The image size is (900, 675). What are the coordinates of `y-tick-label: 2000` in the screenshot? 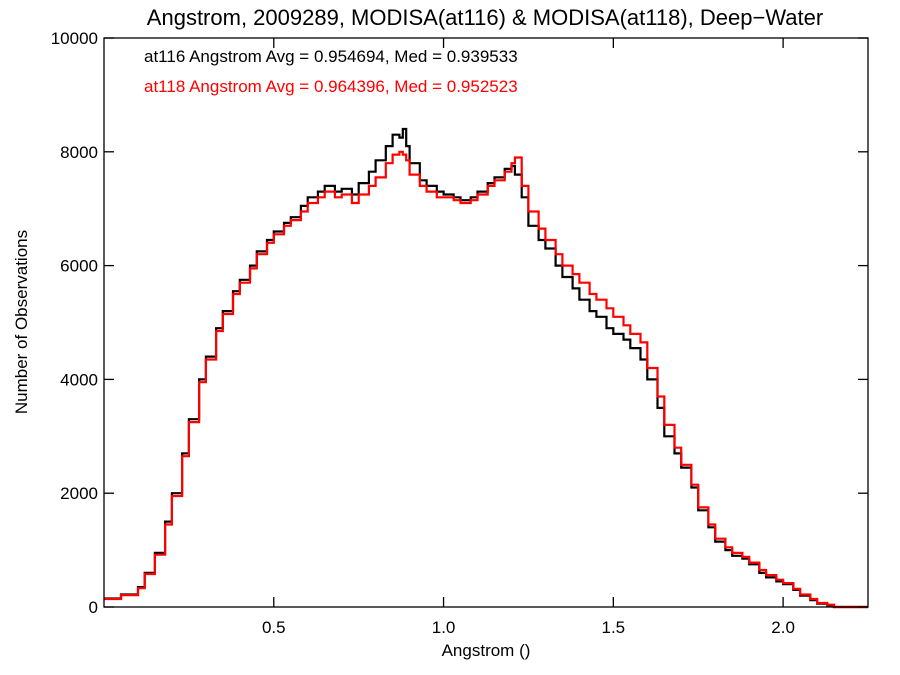 It's located at (79, 493).